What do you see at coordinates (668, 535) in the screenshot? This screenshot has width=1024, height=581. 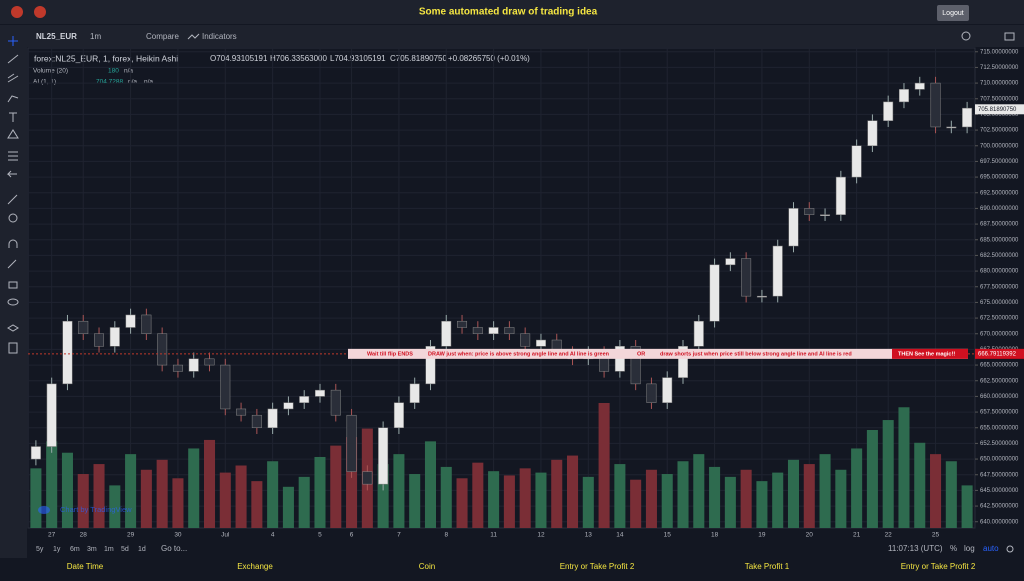 I see `x-tick-label: 15` at bounding box center [668, 535].